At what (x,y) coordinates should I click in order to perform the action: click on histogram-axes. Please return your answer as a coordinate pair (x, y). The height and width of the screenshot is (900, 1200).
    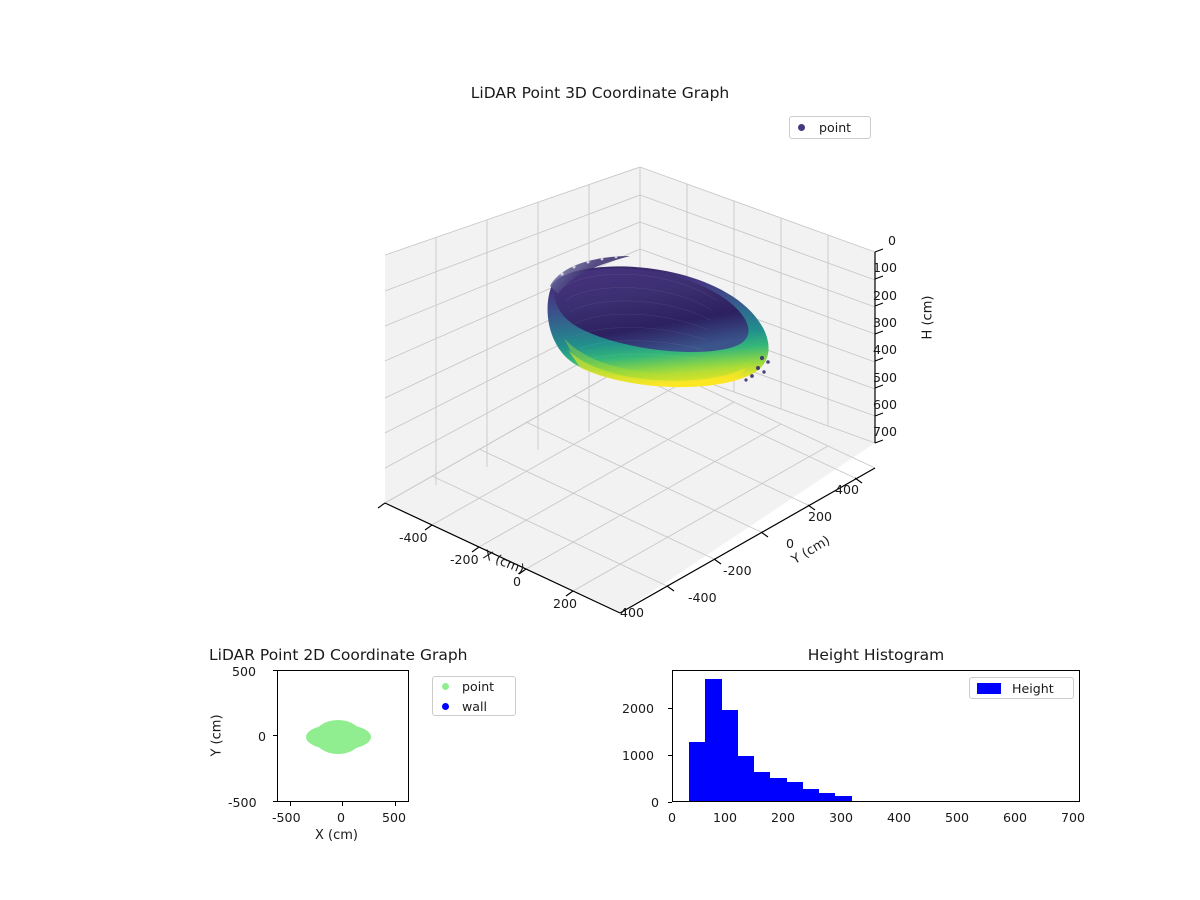
    Looking at the image, I should click on (876, 736).